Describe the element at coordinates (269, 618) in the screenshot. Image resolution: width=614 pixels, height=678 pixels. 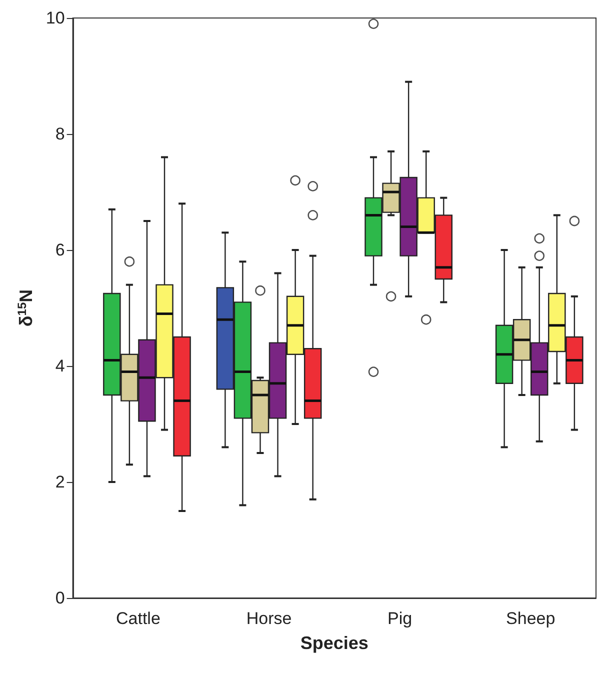
I see `x-tick-label: Horse` at that location.